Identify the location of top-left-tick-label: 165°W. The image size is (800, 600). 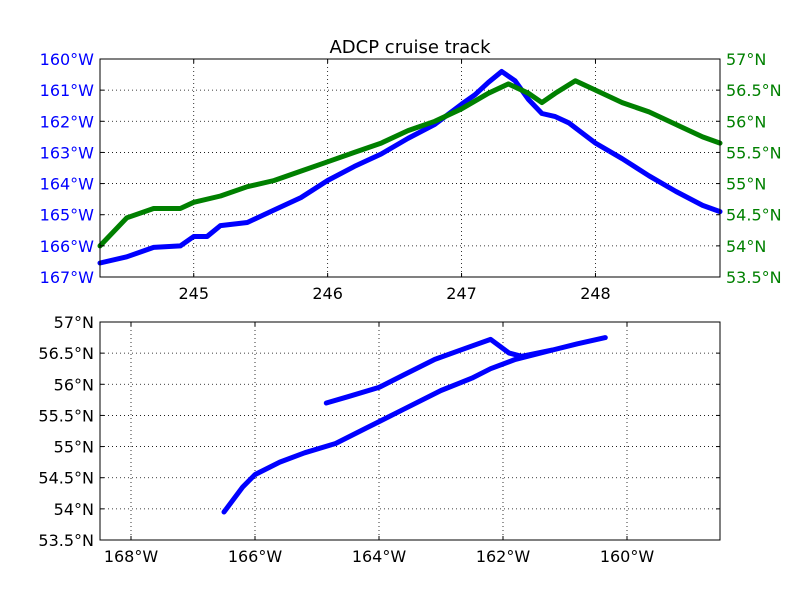
(67, 215).